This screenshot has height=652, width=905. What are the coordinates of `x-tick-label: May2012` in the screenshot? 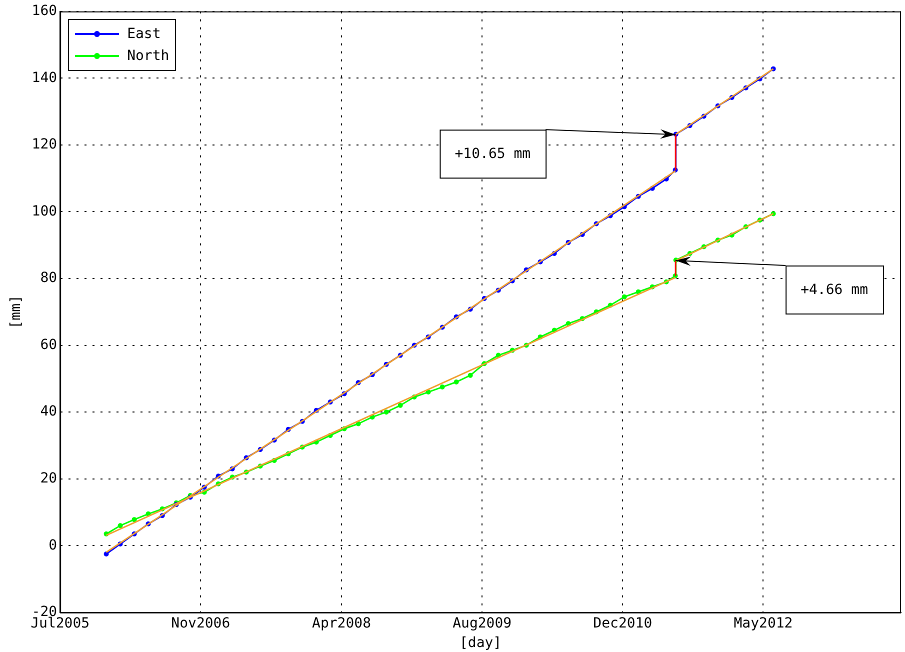 It's located at (763, 623).